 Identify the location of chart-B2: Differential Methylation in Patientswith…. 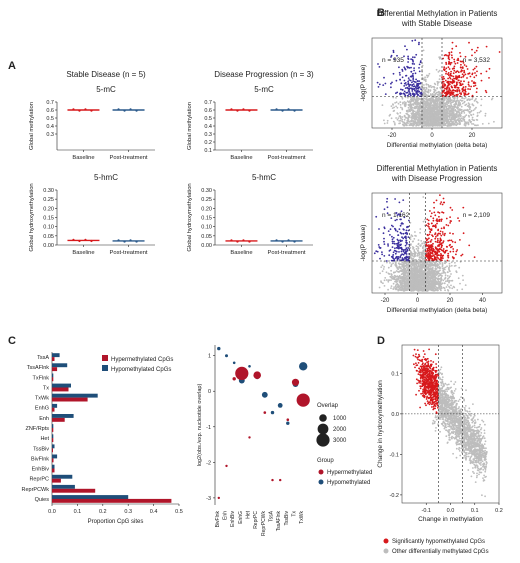
(431, 239).